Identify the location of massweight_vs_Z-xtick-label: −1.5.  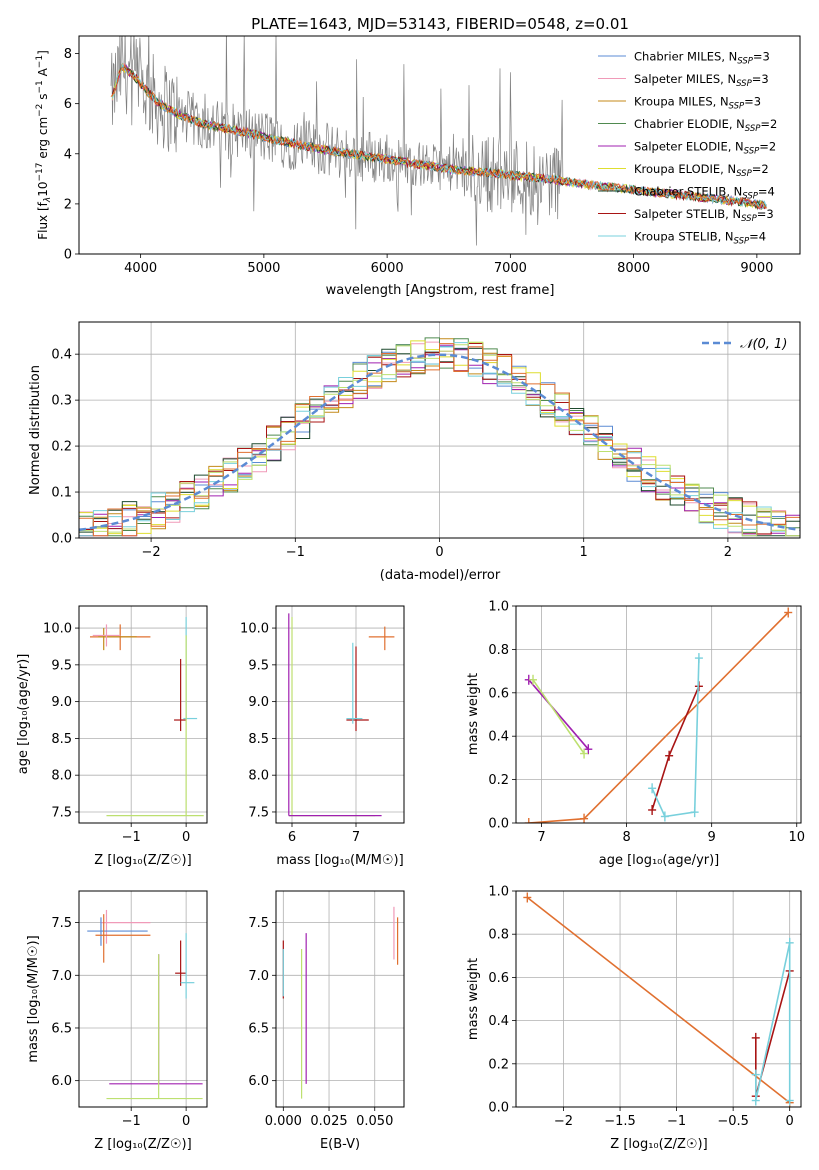
(620, 1121).